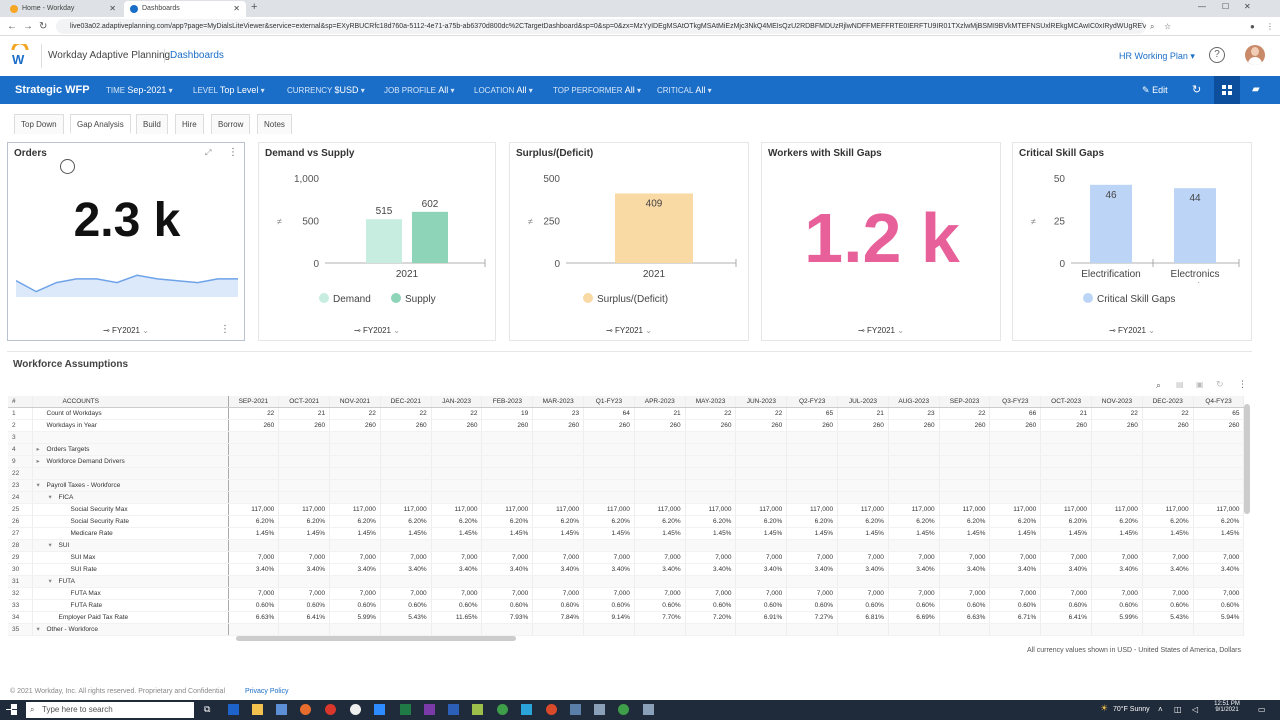 The width and height of the screenshot is (1280, 720). Describe the element at coordinates (1015, 617) in the screenshot. I see `cell: 6.71%` at that location.